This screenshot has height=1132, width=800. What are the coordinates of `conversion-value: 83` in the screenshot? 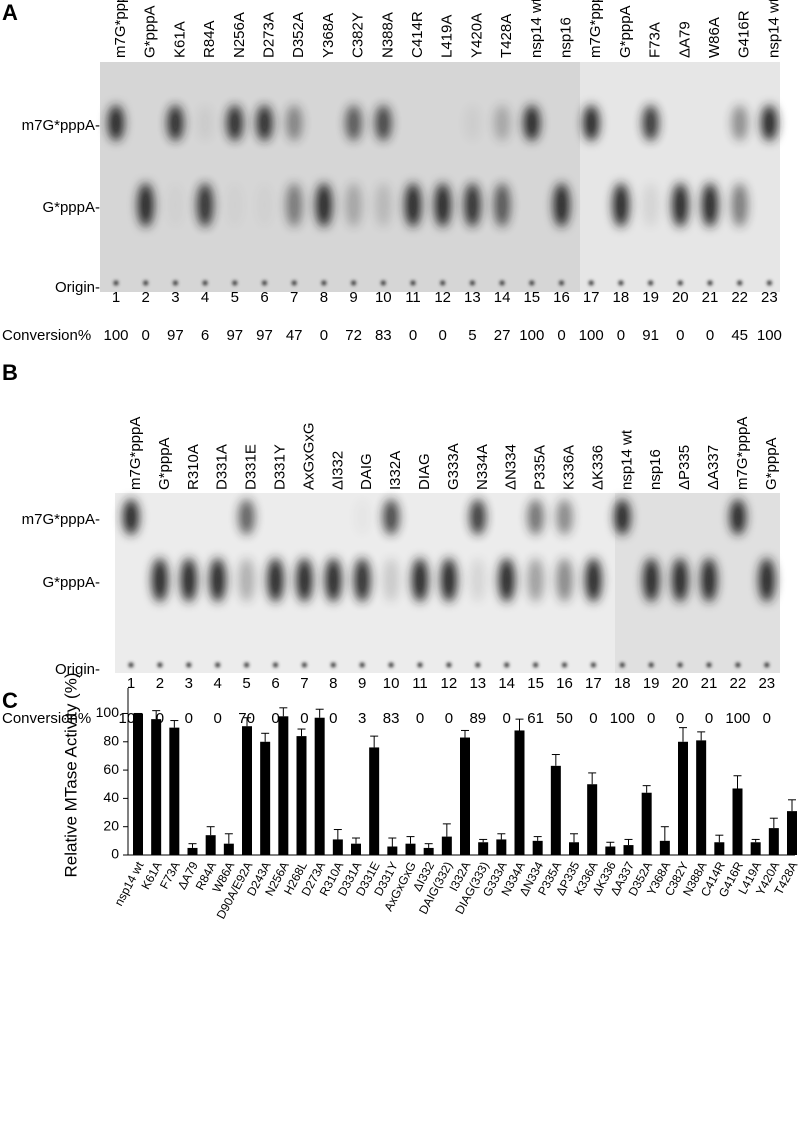 It's located at (391, 718).